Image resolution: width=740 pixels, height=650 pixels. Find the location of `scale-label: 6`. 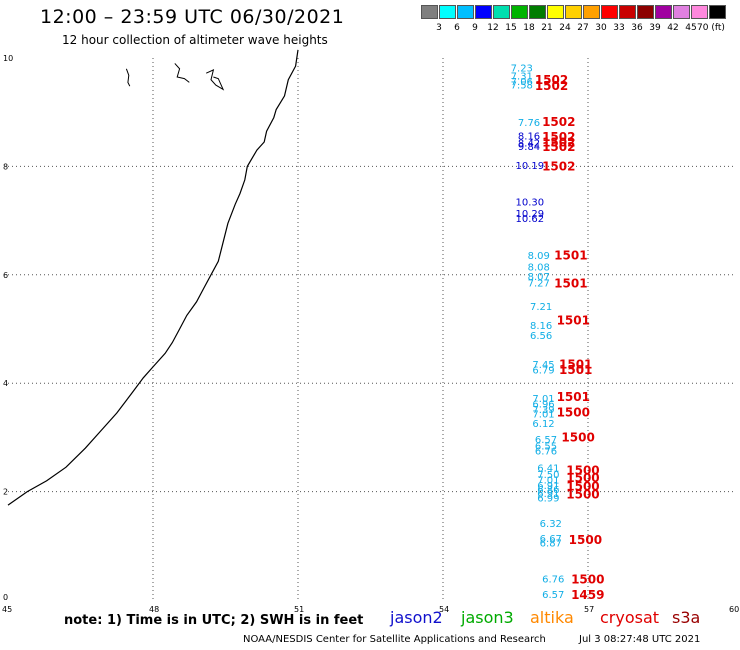

scale-label: 6 is located at coordinates (457, 28).